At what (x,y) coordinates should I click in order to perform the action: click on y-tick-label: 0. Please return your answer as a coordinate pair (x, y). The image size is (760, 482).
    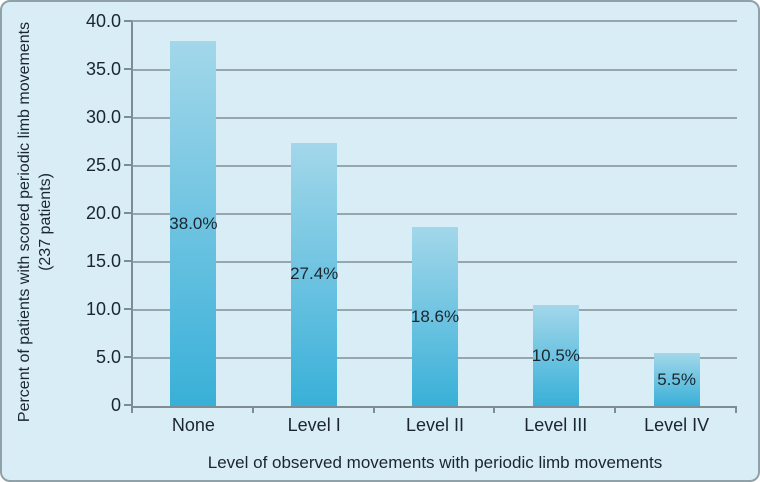
    Looking at the image, I should click on (115, 405).